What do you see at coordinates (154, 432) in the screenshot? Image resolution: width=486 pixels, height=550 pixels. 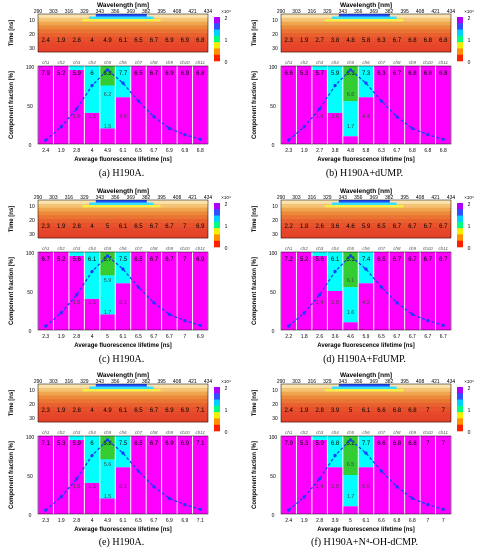 I see `channel-label: ch8` at bounding box center [154, 432].